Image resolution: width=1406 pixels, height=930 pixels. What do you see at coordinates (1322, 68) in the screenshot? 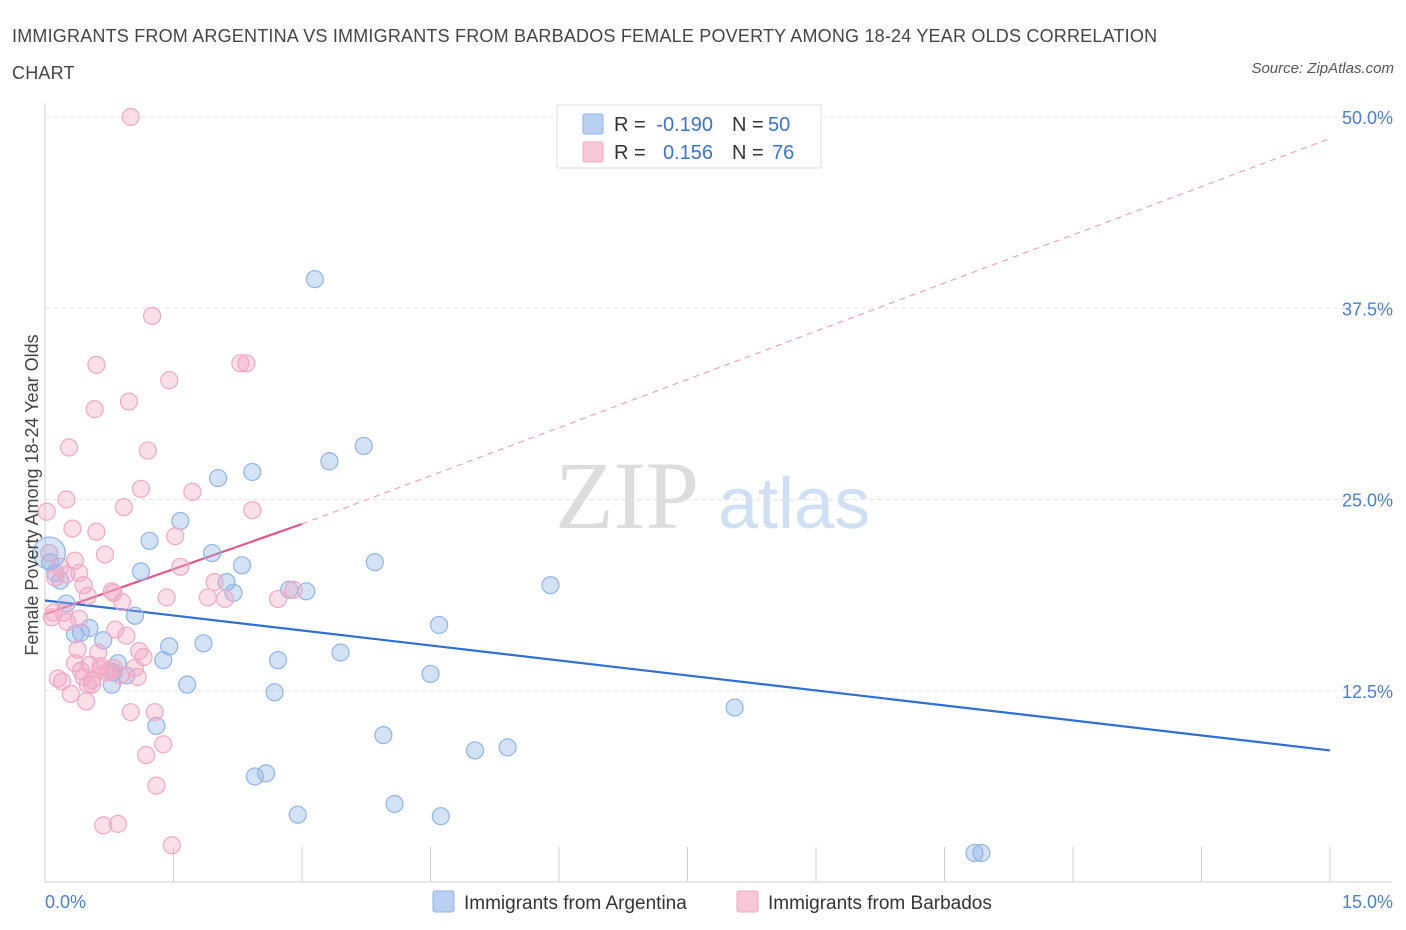
I see `source-label: Source: ZipAtlas.com` at bounding box center [1322, 68].